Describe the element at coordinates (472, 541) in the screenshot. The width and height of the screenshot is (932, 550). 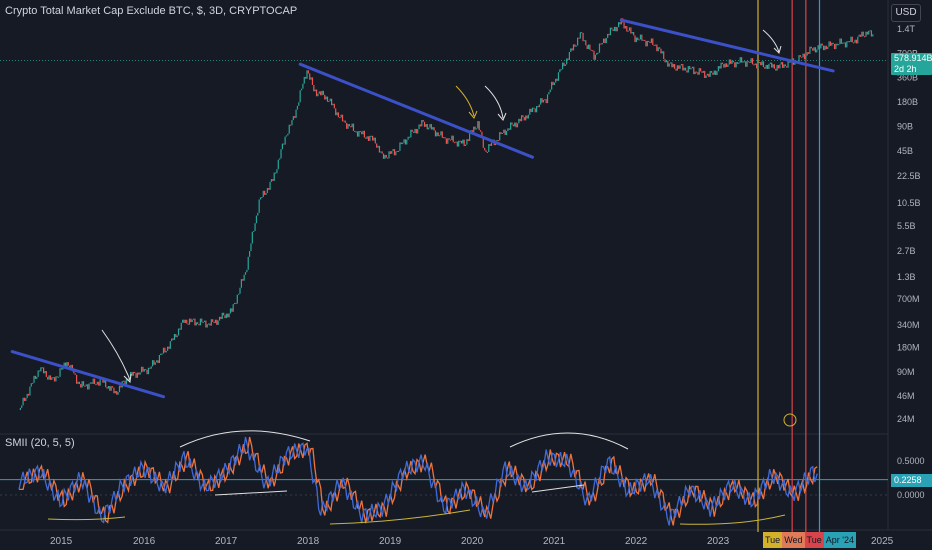
I see `time-tick-label: 2020` at that location.